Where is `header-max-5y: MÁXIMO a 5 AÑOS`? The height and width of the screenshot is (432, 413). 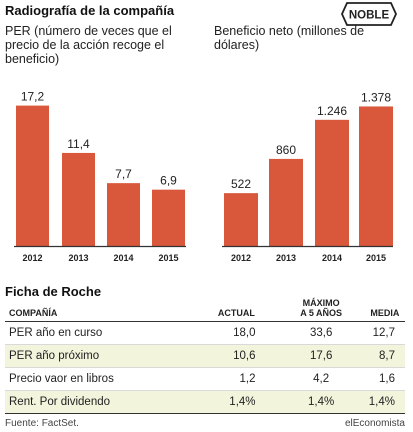
header-max-5y: MÁXIMO a 5 AÑOS is located at coordinates (321, 309).